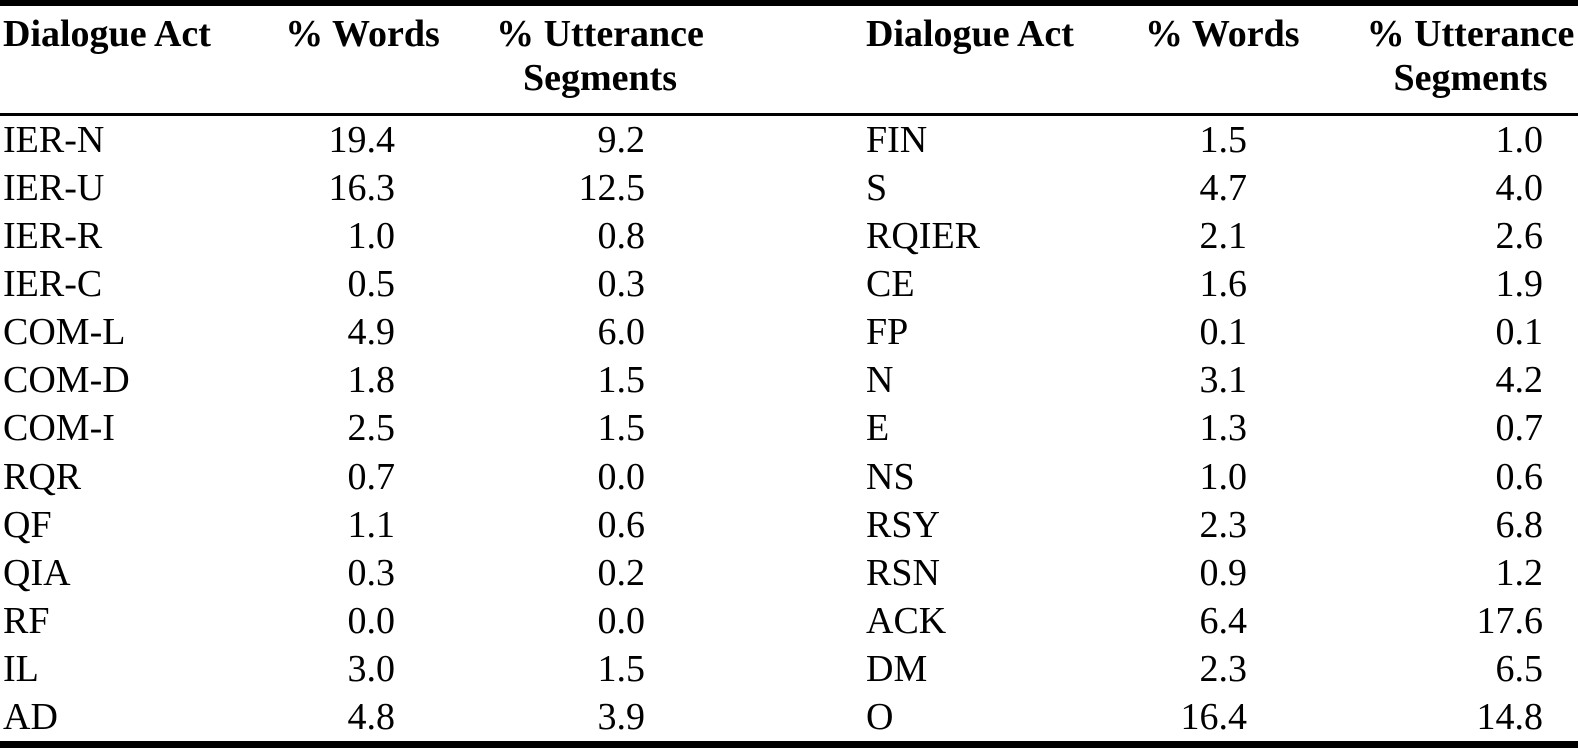  What do you see at coordinates (970, 34) in the screenshot?
I see `header-dialogue-act-right: Dialogue Act` at bounding box center [970, 34].